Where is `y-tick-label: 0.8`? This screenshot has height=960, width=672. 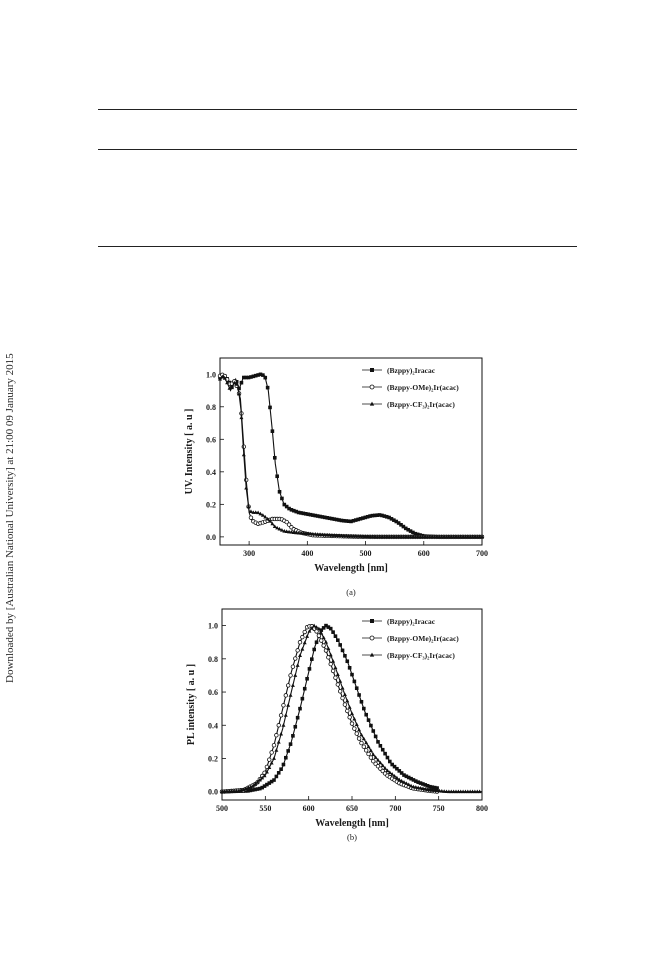
y-tick-label: 0.8 is located at coordinates (211, 407).